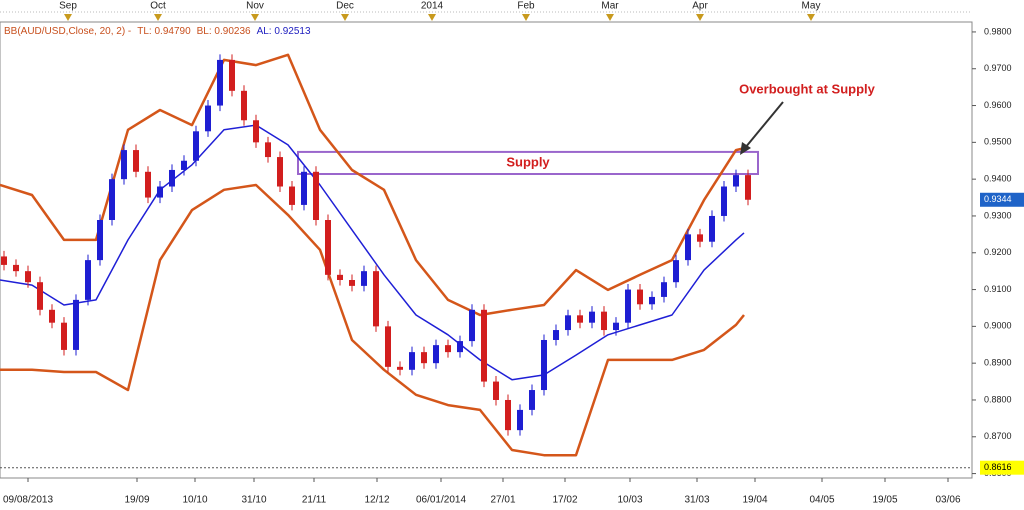  I want to click on x-tick-label: 21/11, so click(314, 500).